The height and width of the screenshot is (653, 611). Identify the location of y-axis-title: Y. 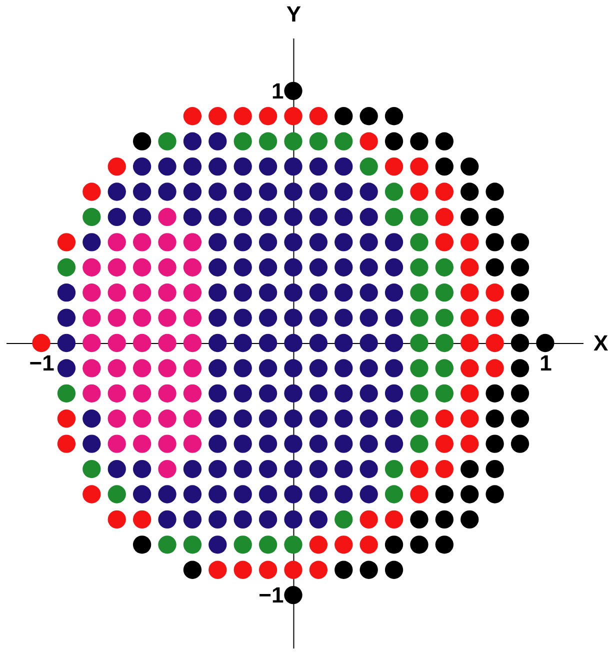
(294, 14).